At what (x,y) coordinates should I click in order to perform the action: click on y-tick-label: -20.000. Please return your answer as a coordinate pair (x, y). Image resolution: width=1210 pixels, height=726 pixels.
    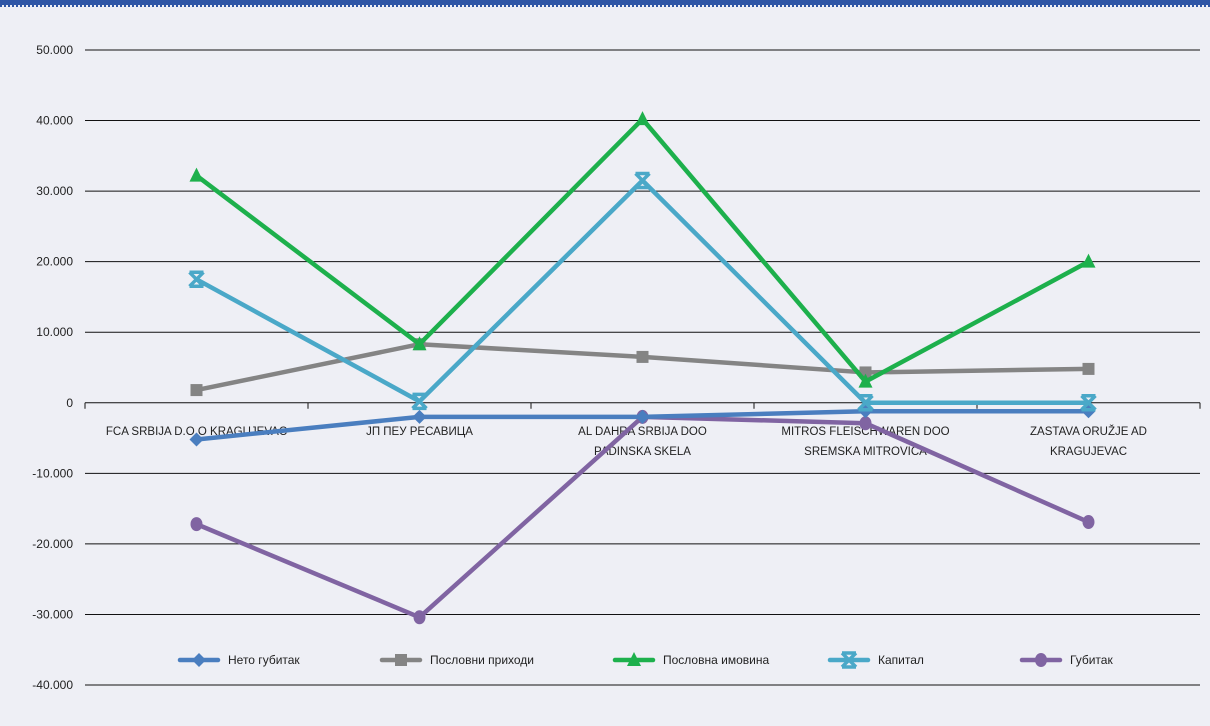
    Looking at the image, I should click on (52, 544).